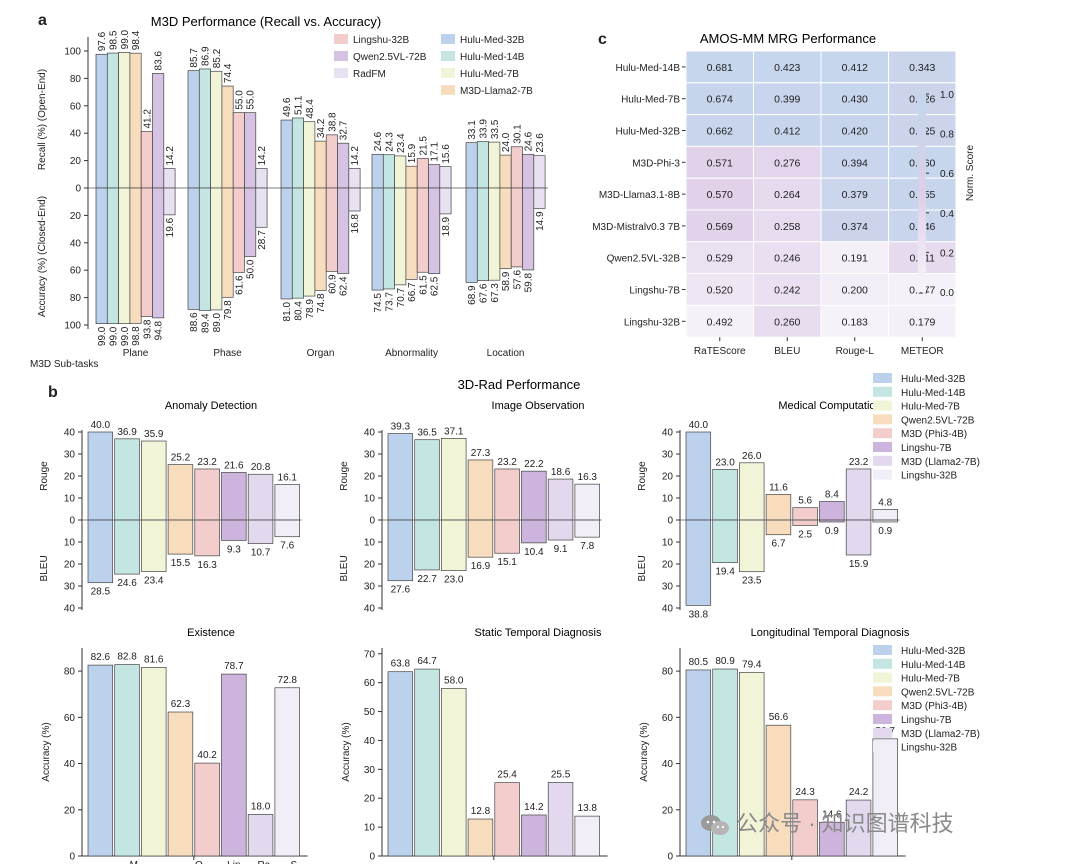 The height and width of the screenshot is (864, 1074). I want to click on label-accuracy: 78.9, so click(310, 309).